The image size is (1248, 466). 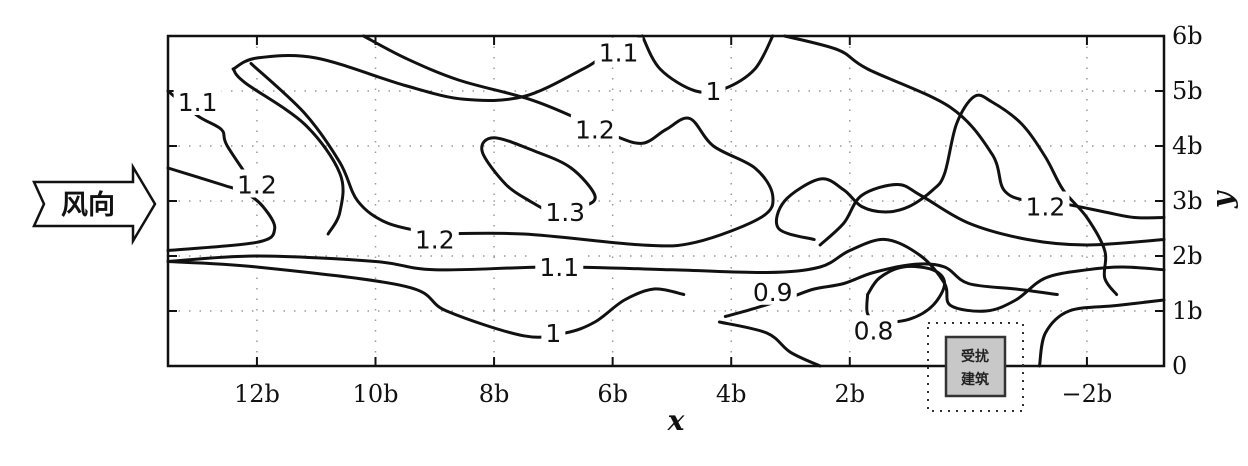 I want to click on building-label-line2: 建筑, so click(x=975, y=379).